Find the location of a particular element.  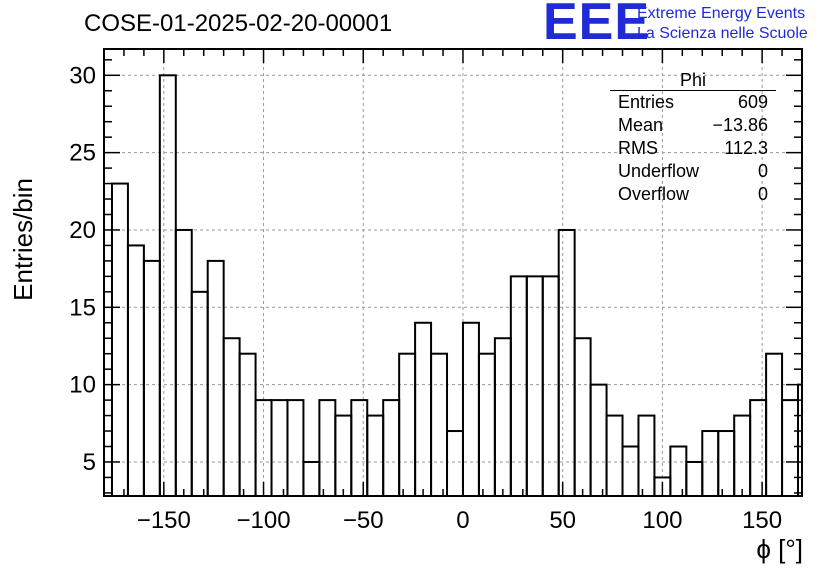

stats-value: 112.3 is located at coordinates (746, 148).